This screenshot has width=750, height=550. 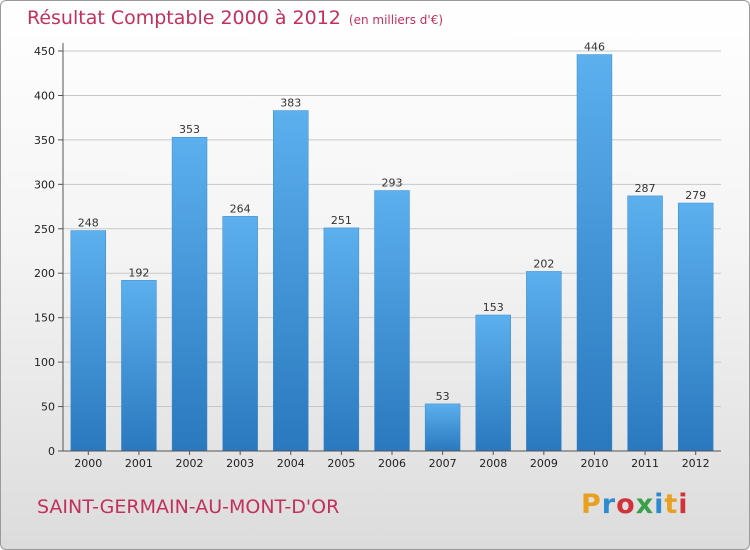 What do you see at coordinates (291, 463) in the screenshot?
I see `x-tick-label: 2004` at bounding box center [291, 463].